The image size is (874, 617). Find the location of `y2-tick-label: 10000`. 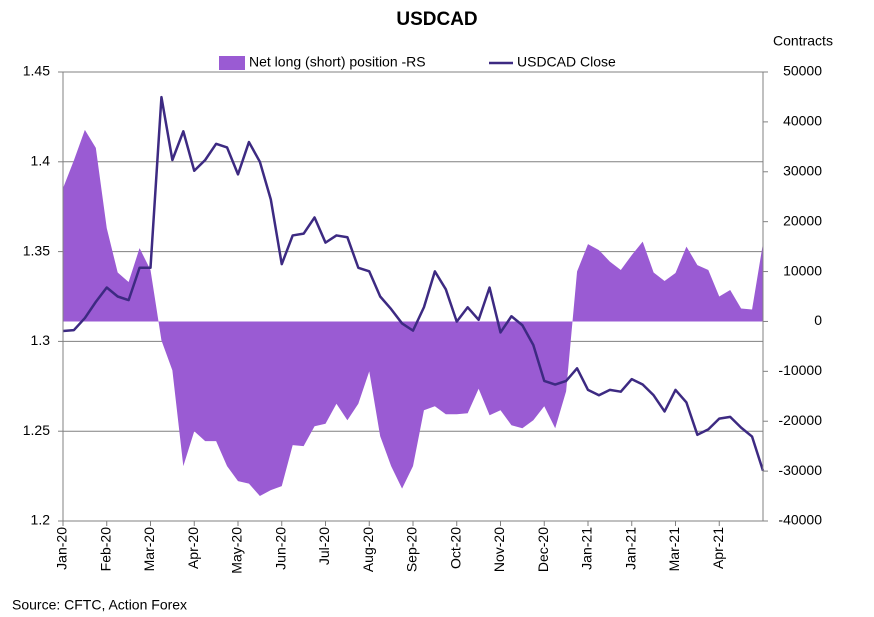

y2-tick-label: 10000 is located at coordinates (802, 270).